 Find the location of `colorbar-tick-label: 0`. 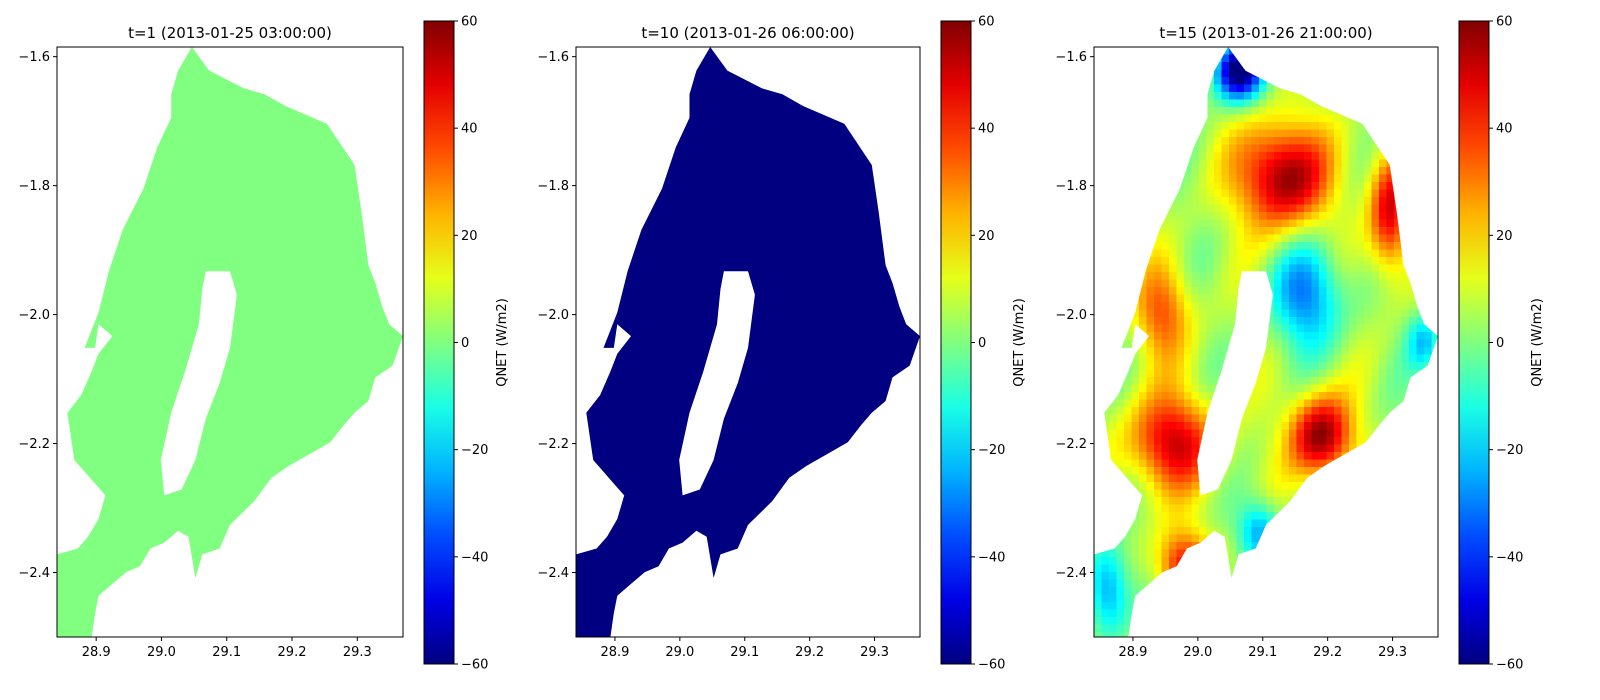

colorbar-tick-label: 0 is located at coordinates (465, 343).